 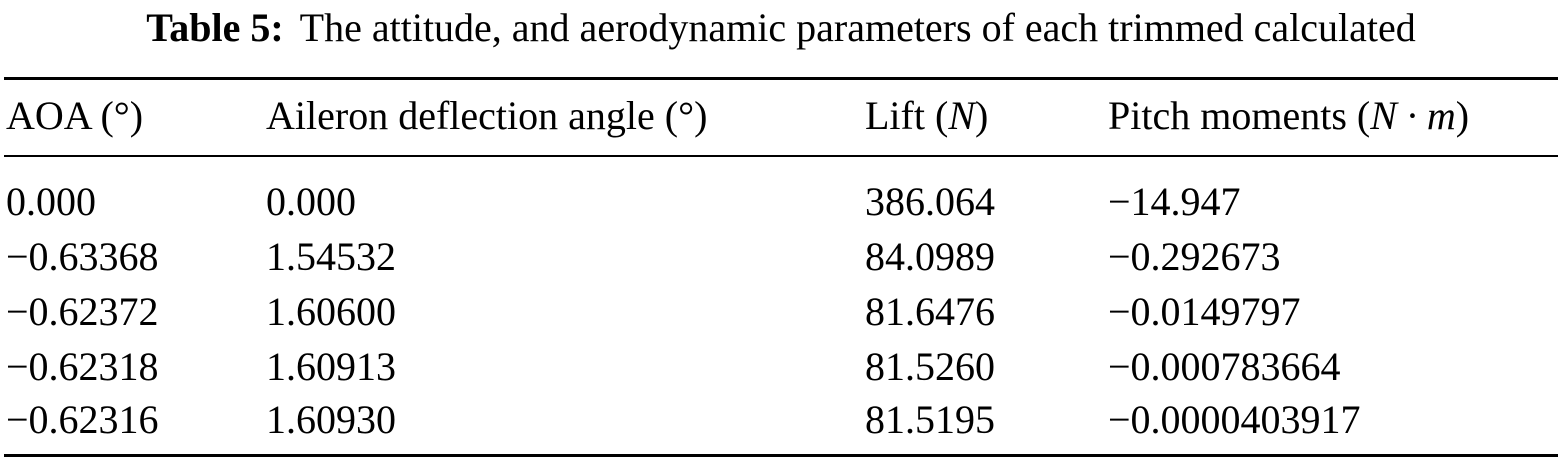 What do you see at coordinates (701, 115) in the screenshot?
I see `column-header-aileron-deflection-close: )` at bounding box center [701, 115].